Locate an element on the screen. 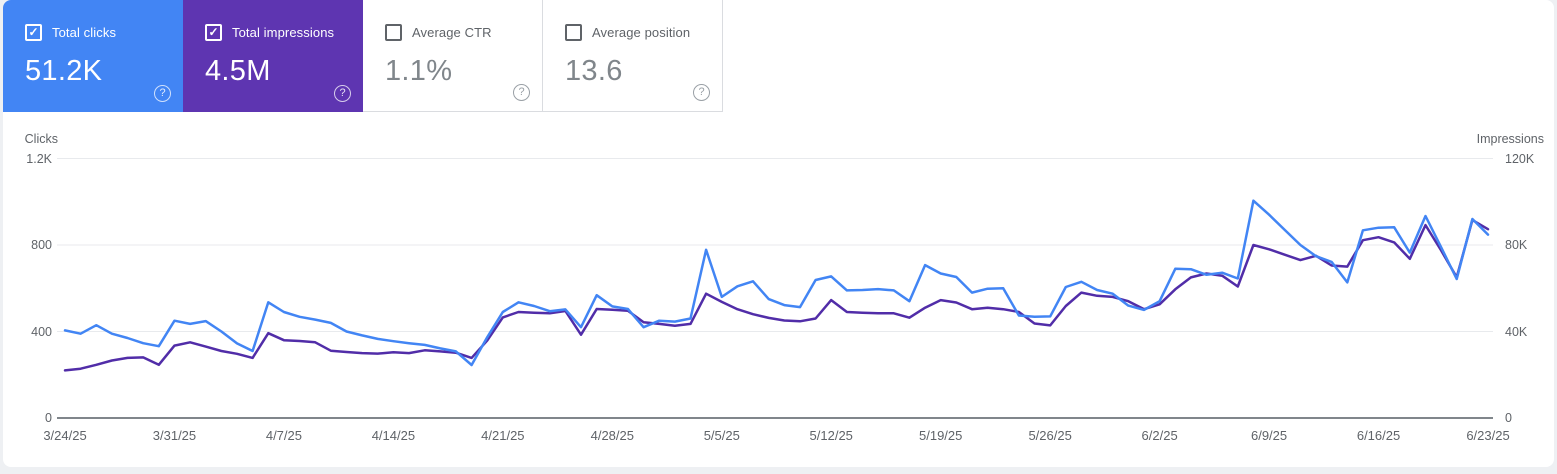 The width and height of the screenshot is (1557, 474). metric-card-total-clicks: ✓ Total clicks 51.2K ? is located at coordinates (93, 56).